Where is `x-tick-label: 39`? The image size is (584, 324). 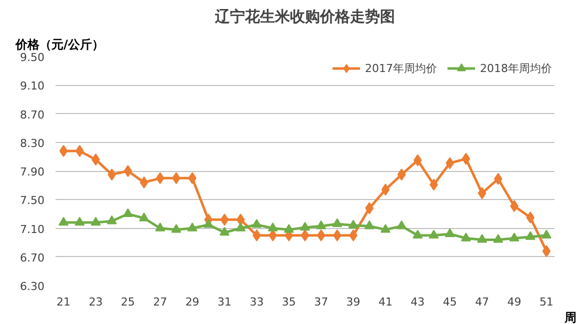 x-tick-label: 39 is located at coordinates (353, 302).